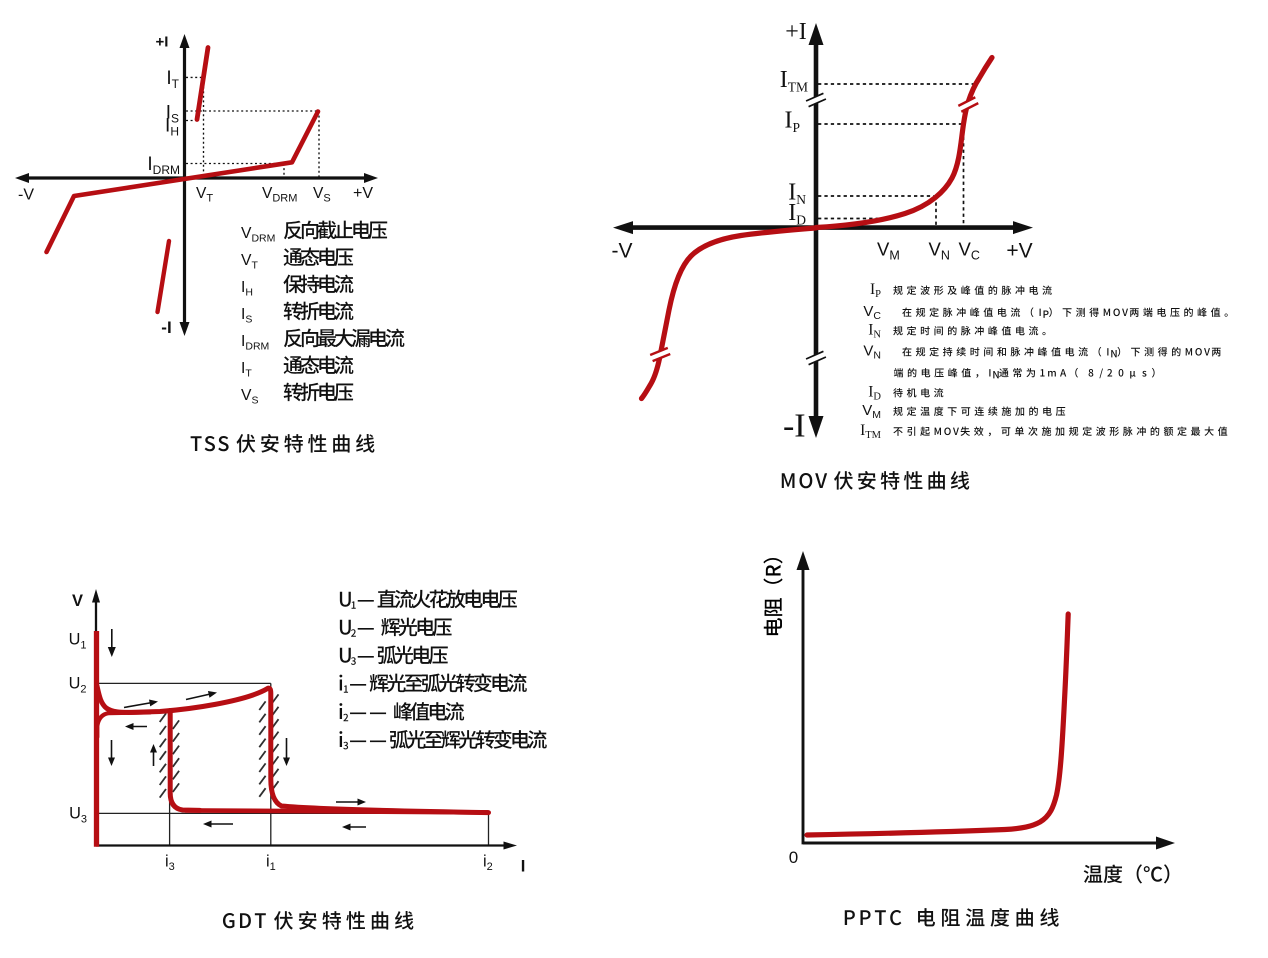 The height and width of the screenshot is (958, 1268). Describe the element at coordinates (488, 863) in the screenshot. I see `svg-text: i2` at that location.